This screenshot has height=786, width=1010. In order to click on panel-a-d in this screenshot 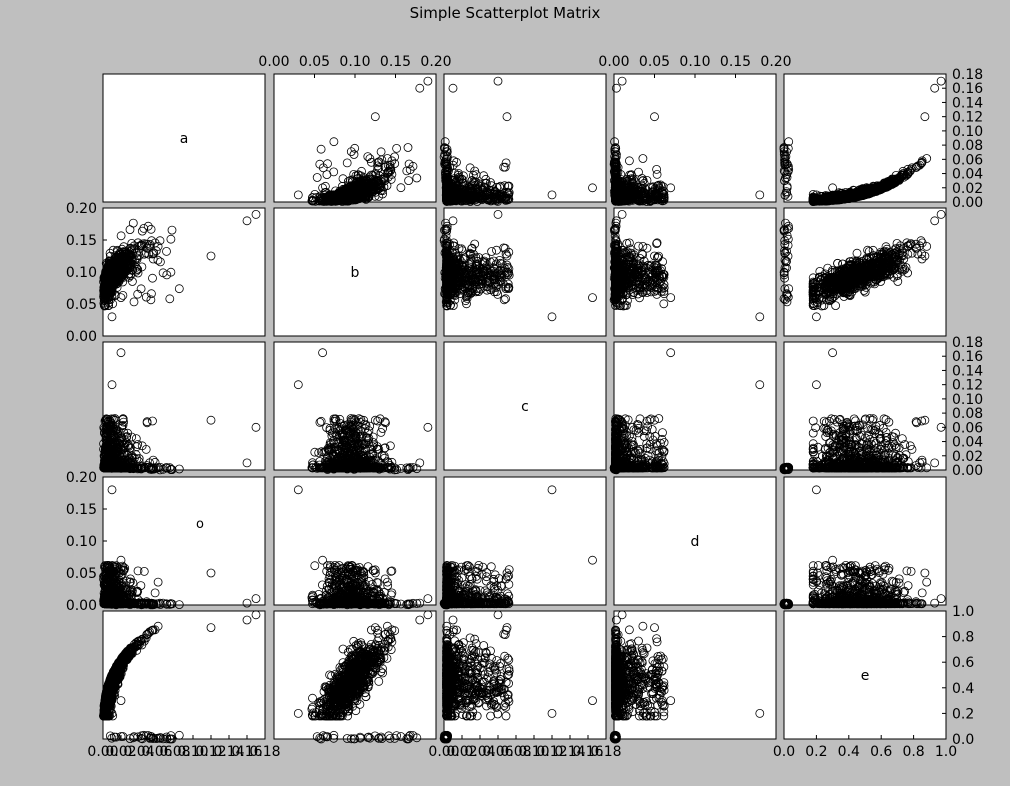, I will do `click(693, 139)`.